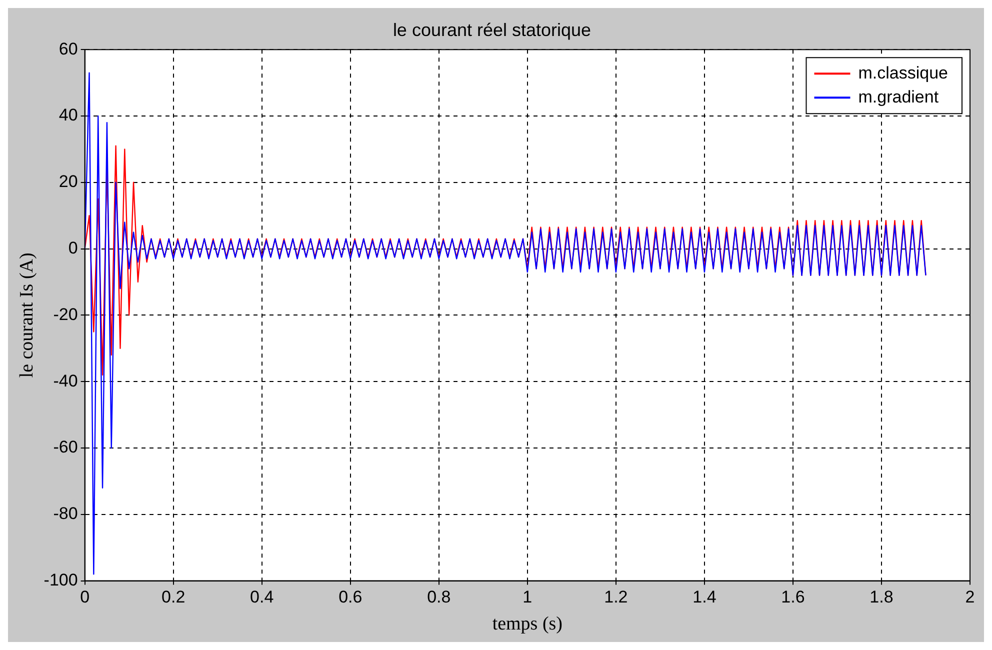 This screenshot has width=992, height=650. I want to click on chart-title: le courant réel statorique, so click(492, 30).